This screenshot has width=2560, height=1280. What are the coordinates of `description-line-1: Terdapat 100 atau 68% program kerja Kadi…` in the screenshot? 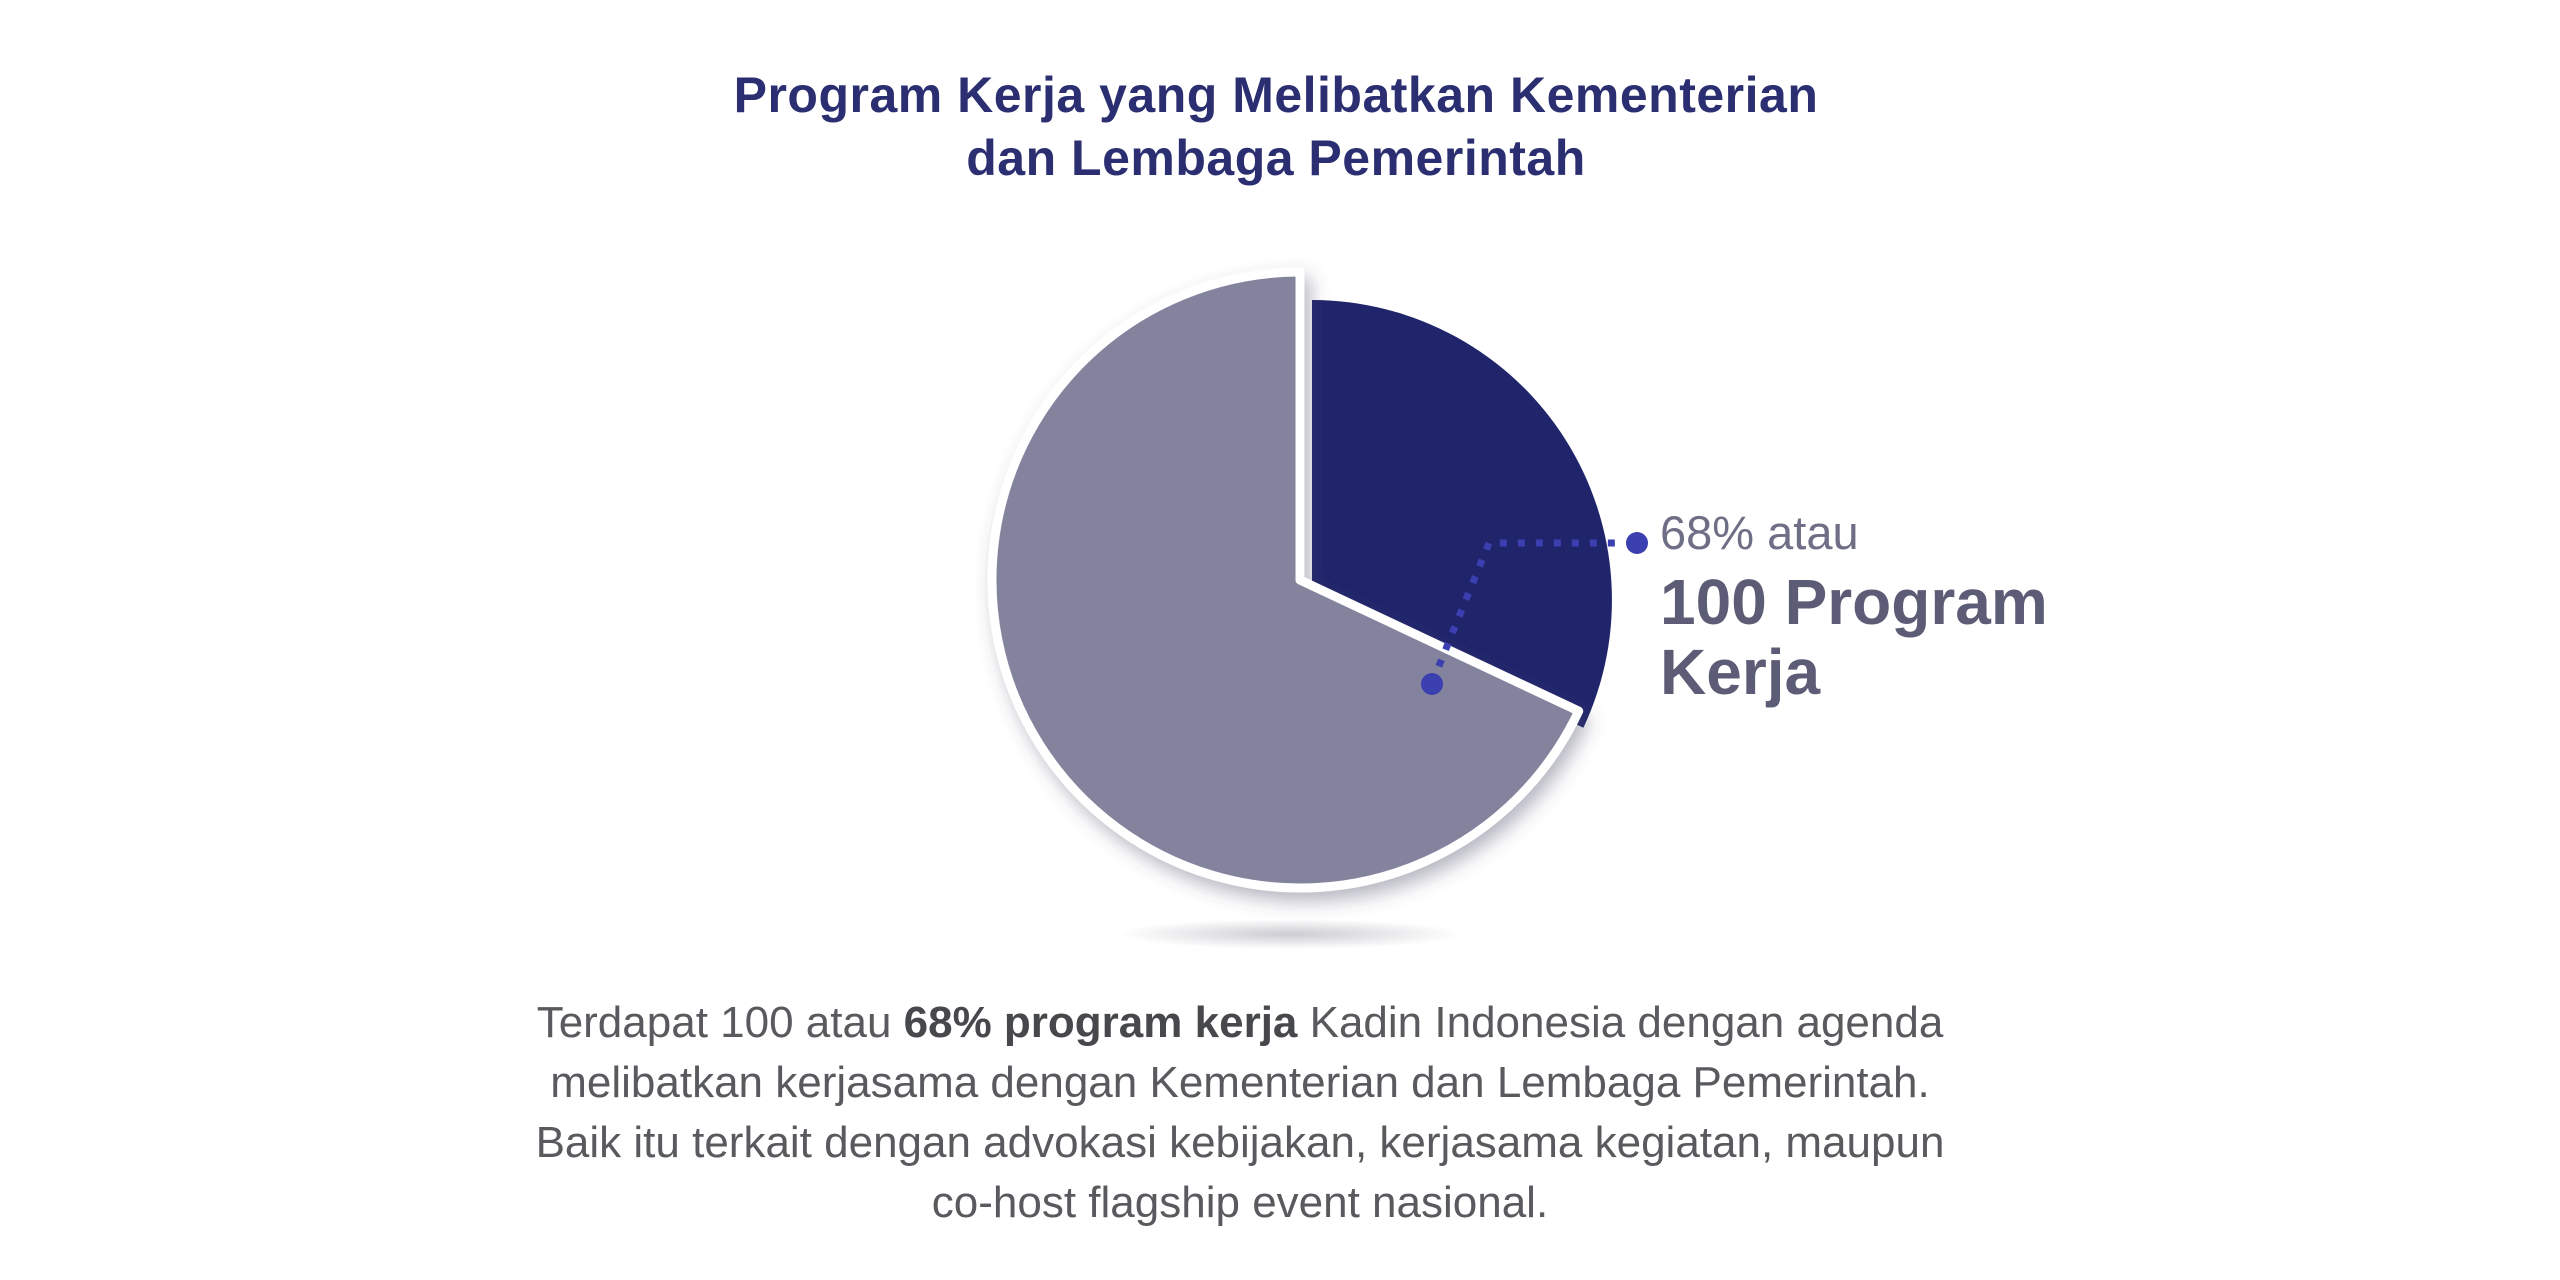 It's located at (1240, 1023).